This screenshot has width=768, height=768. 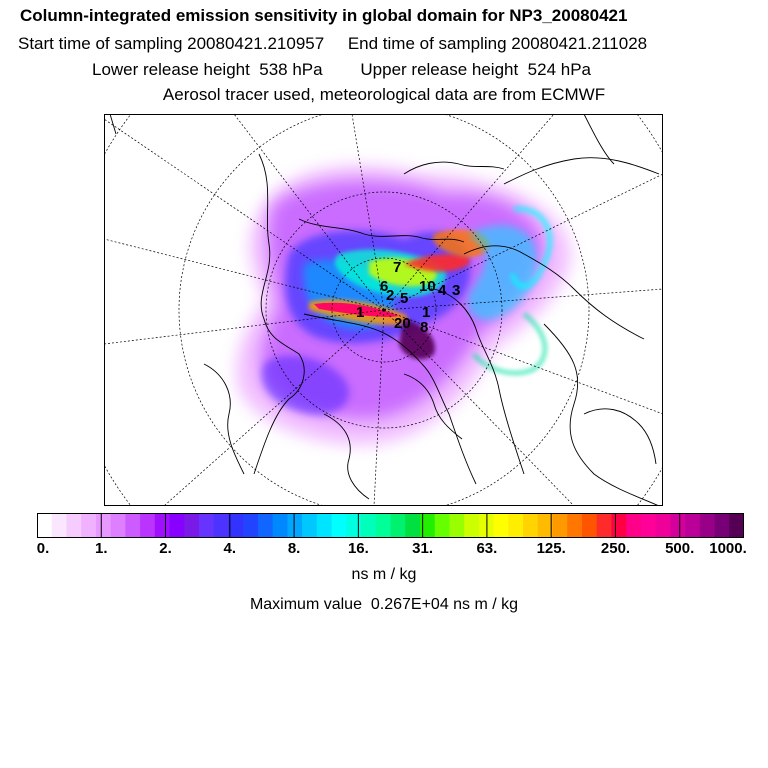 What do you see at coordinates (615, 548) in the screenshot?
I see `colorbar-tick-label: 250.` at bounding box center [615, 548].